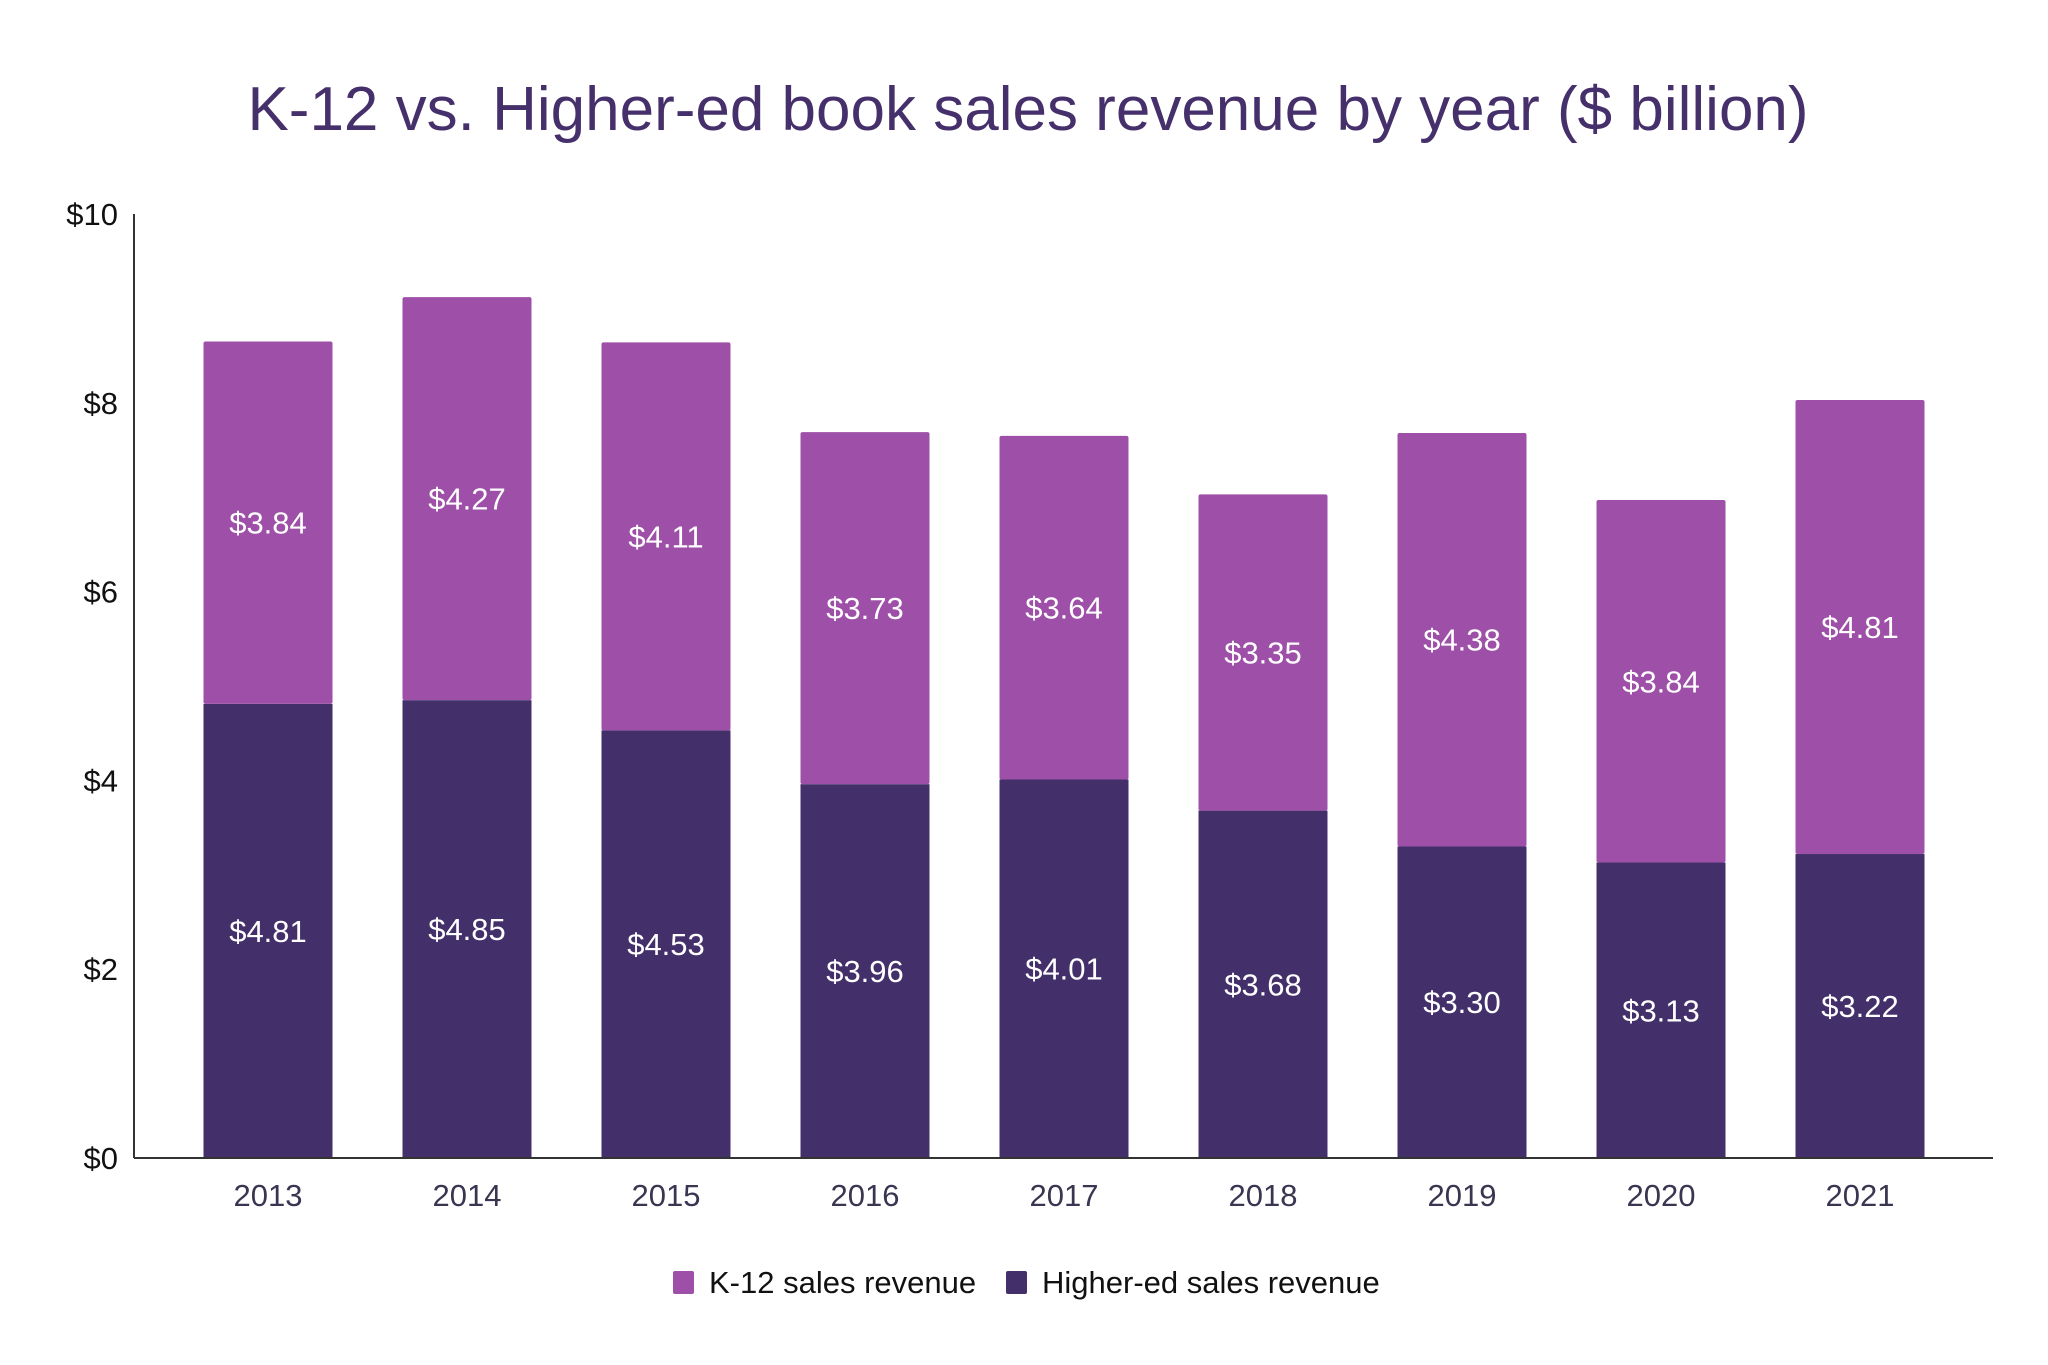  Describe the element at coordinates (1462, 1195) in the screenshot. I see `x-tick-label: 2019` at that location.